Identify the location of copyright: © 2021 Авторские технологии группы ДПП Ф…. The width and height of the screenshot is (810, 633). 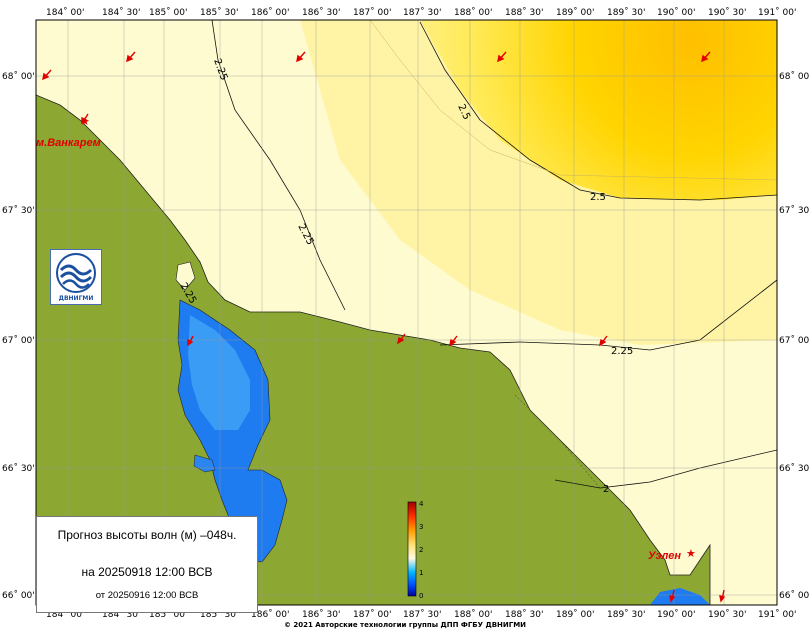
(405, 625).